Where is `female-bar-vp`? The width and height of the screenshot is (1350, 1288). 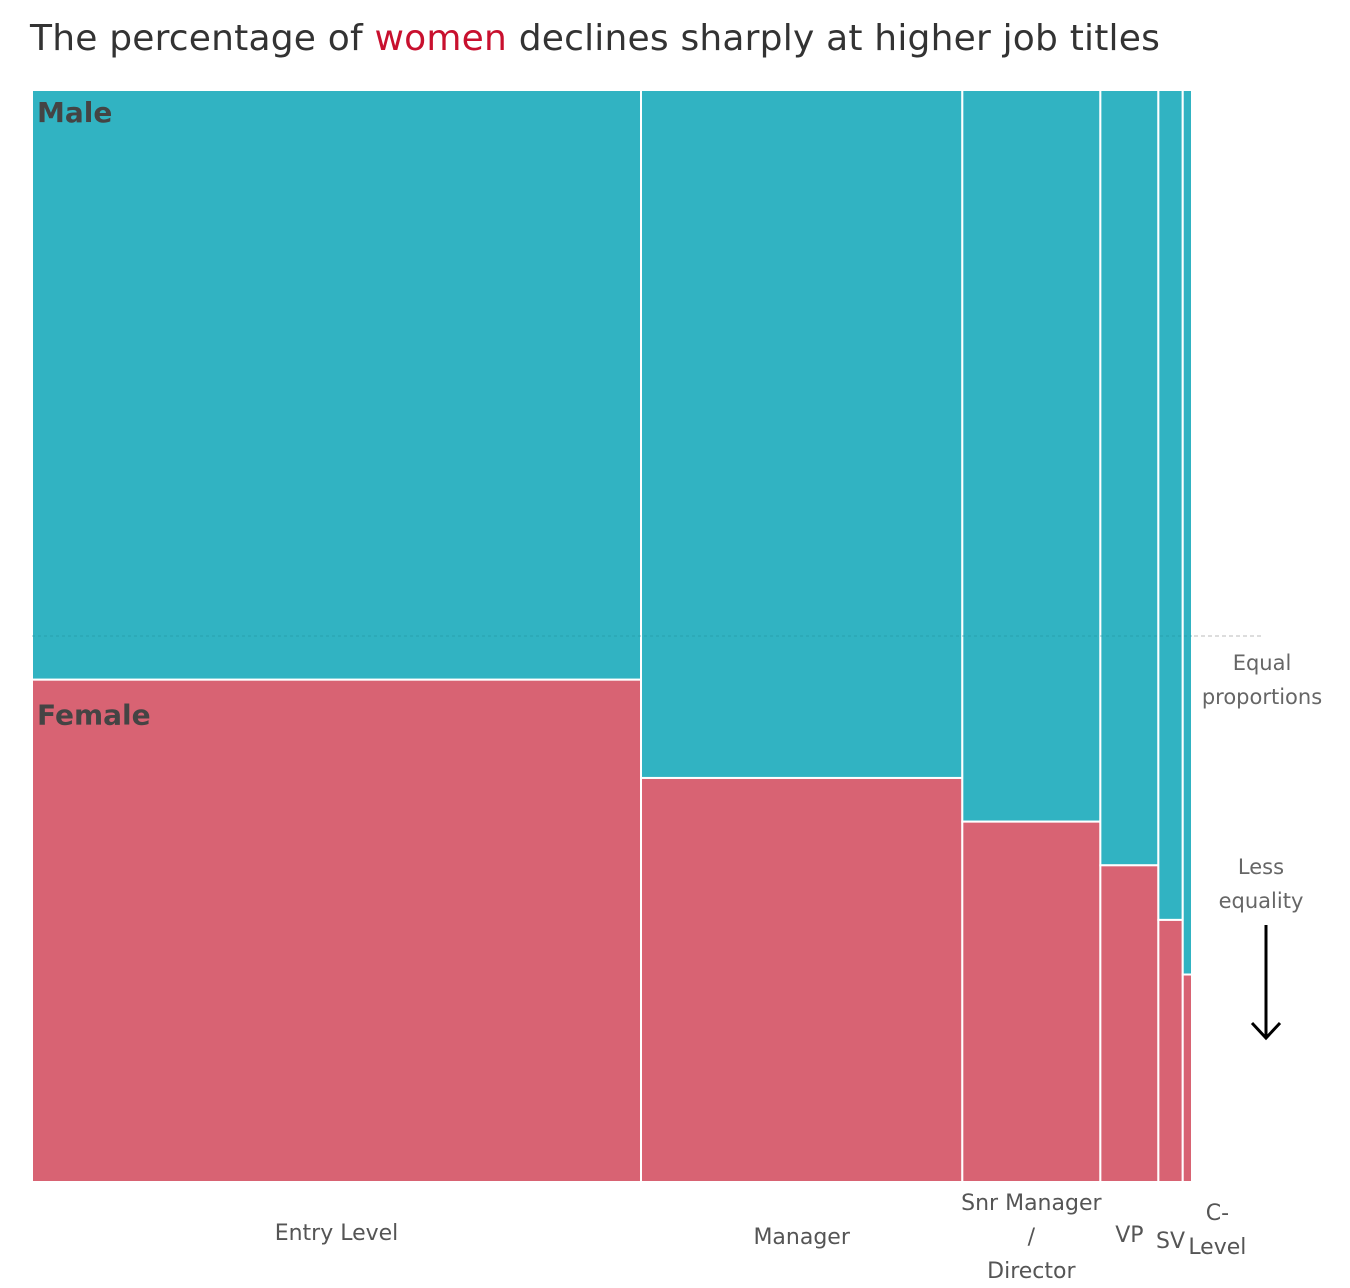 female-bar-vp is located at coordinates (1129, 1023).